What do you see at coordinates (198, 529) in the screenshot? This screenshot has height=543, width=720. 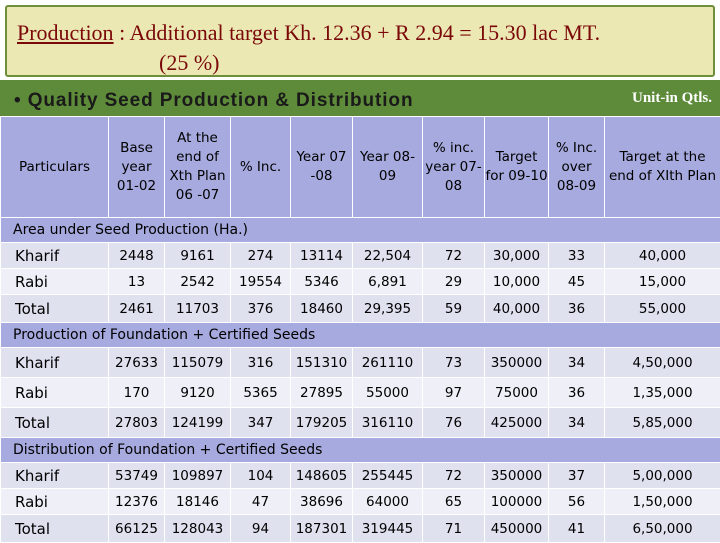 I see `table-cell: 128043` at bounding box center [198, 529].